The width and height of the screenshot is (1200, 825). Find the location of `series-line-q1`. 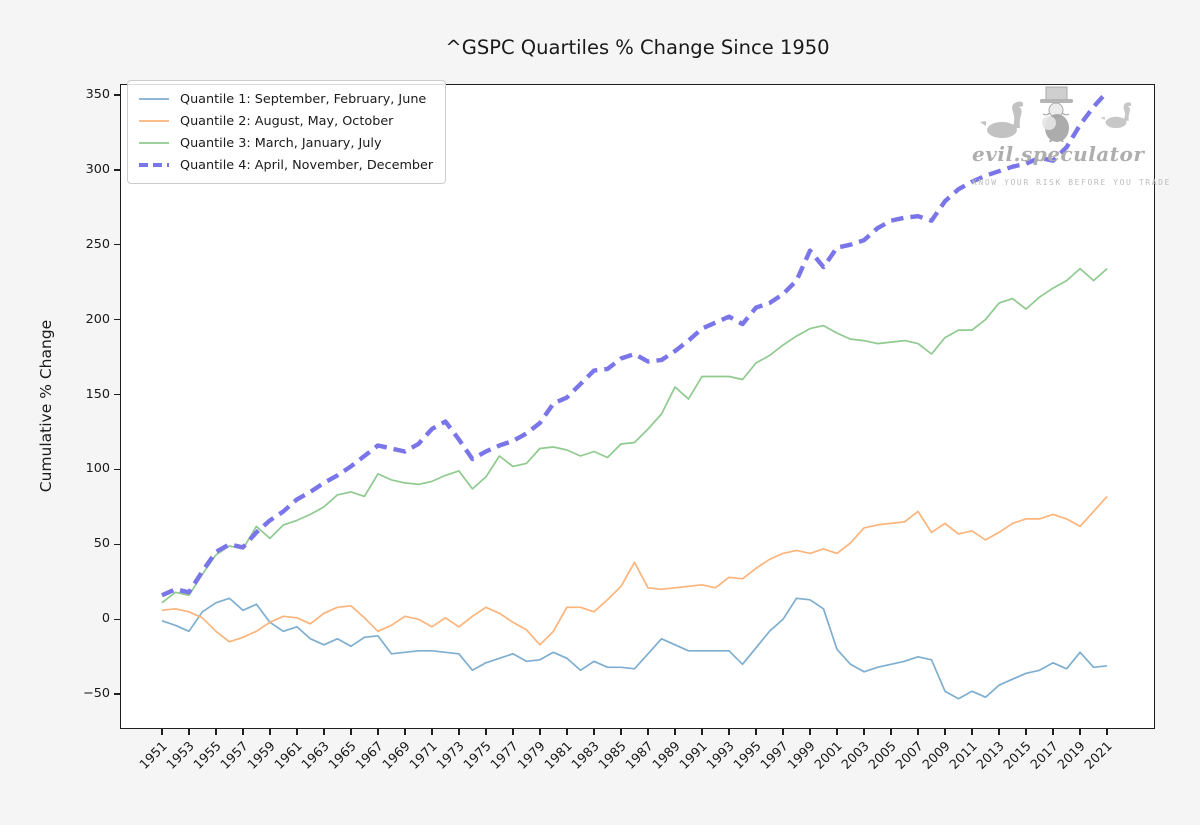

series-line-q1 is located at coordinates (634, 648).